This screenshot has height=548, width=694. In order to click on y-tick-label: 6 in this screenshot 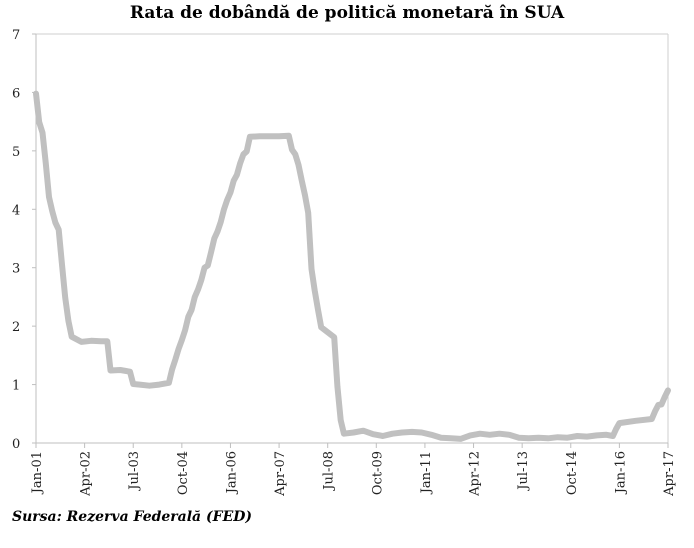, I will do `click(16, 93)`.